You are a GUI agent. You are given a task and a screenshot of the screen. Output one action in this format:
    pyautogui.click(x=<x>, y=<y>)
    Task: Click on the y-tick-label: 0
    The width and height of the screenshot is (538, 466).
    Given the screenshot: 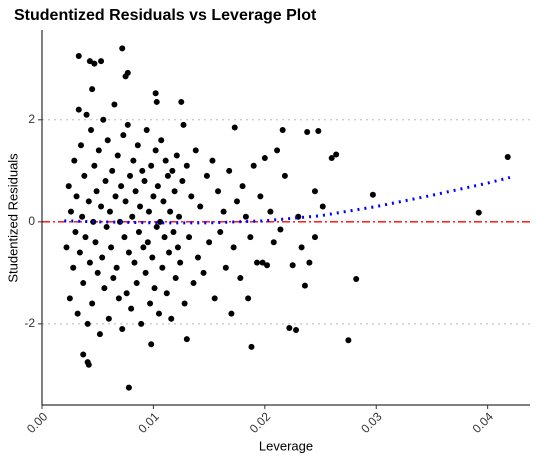 What is the action you would take?
    pyautogui.click(x=31, y=221)
    